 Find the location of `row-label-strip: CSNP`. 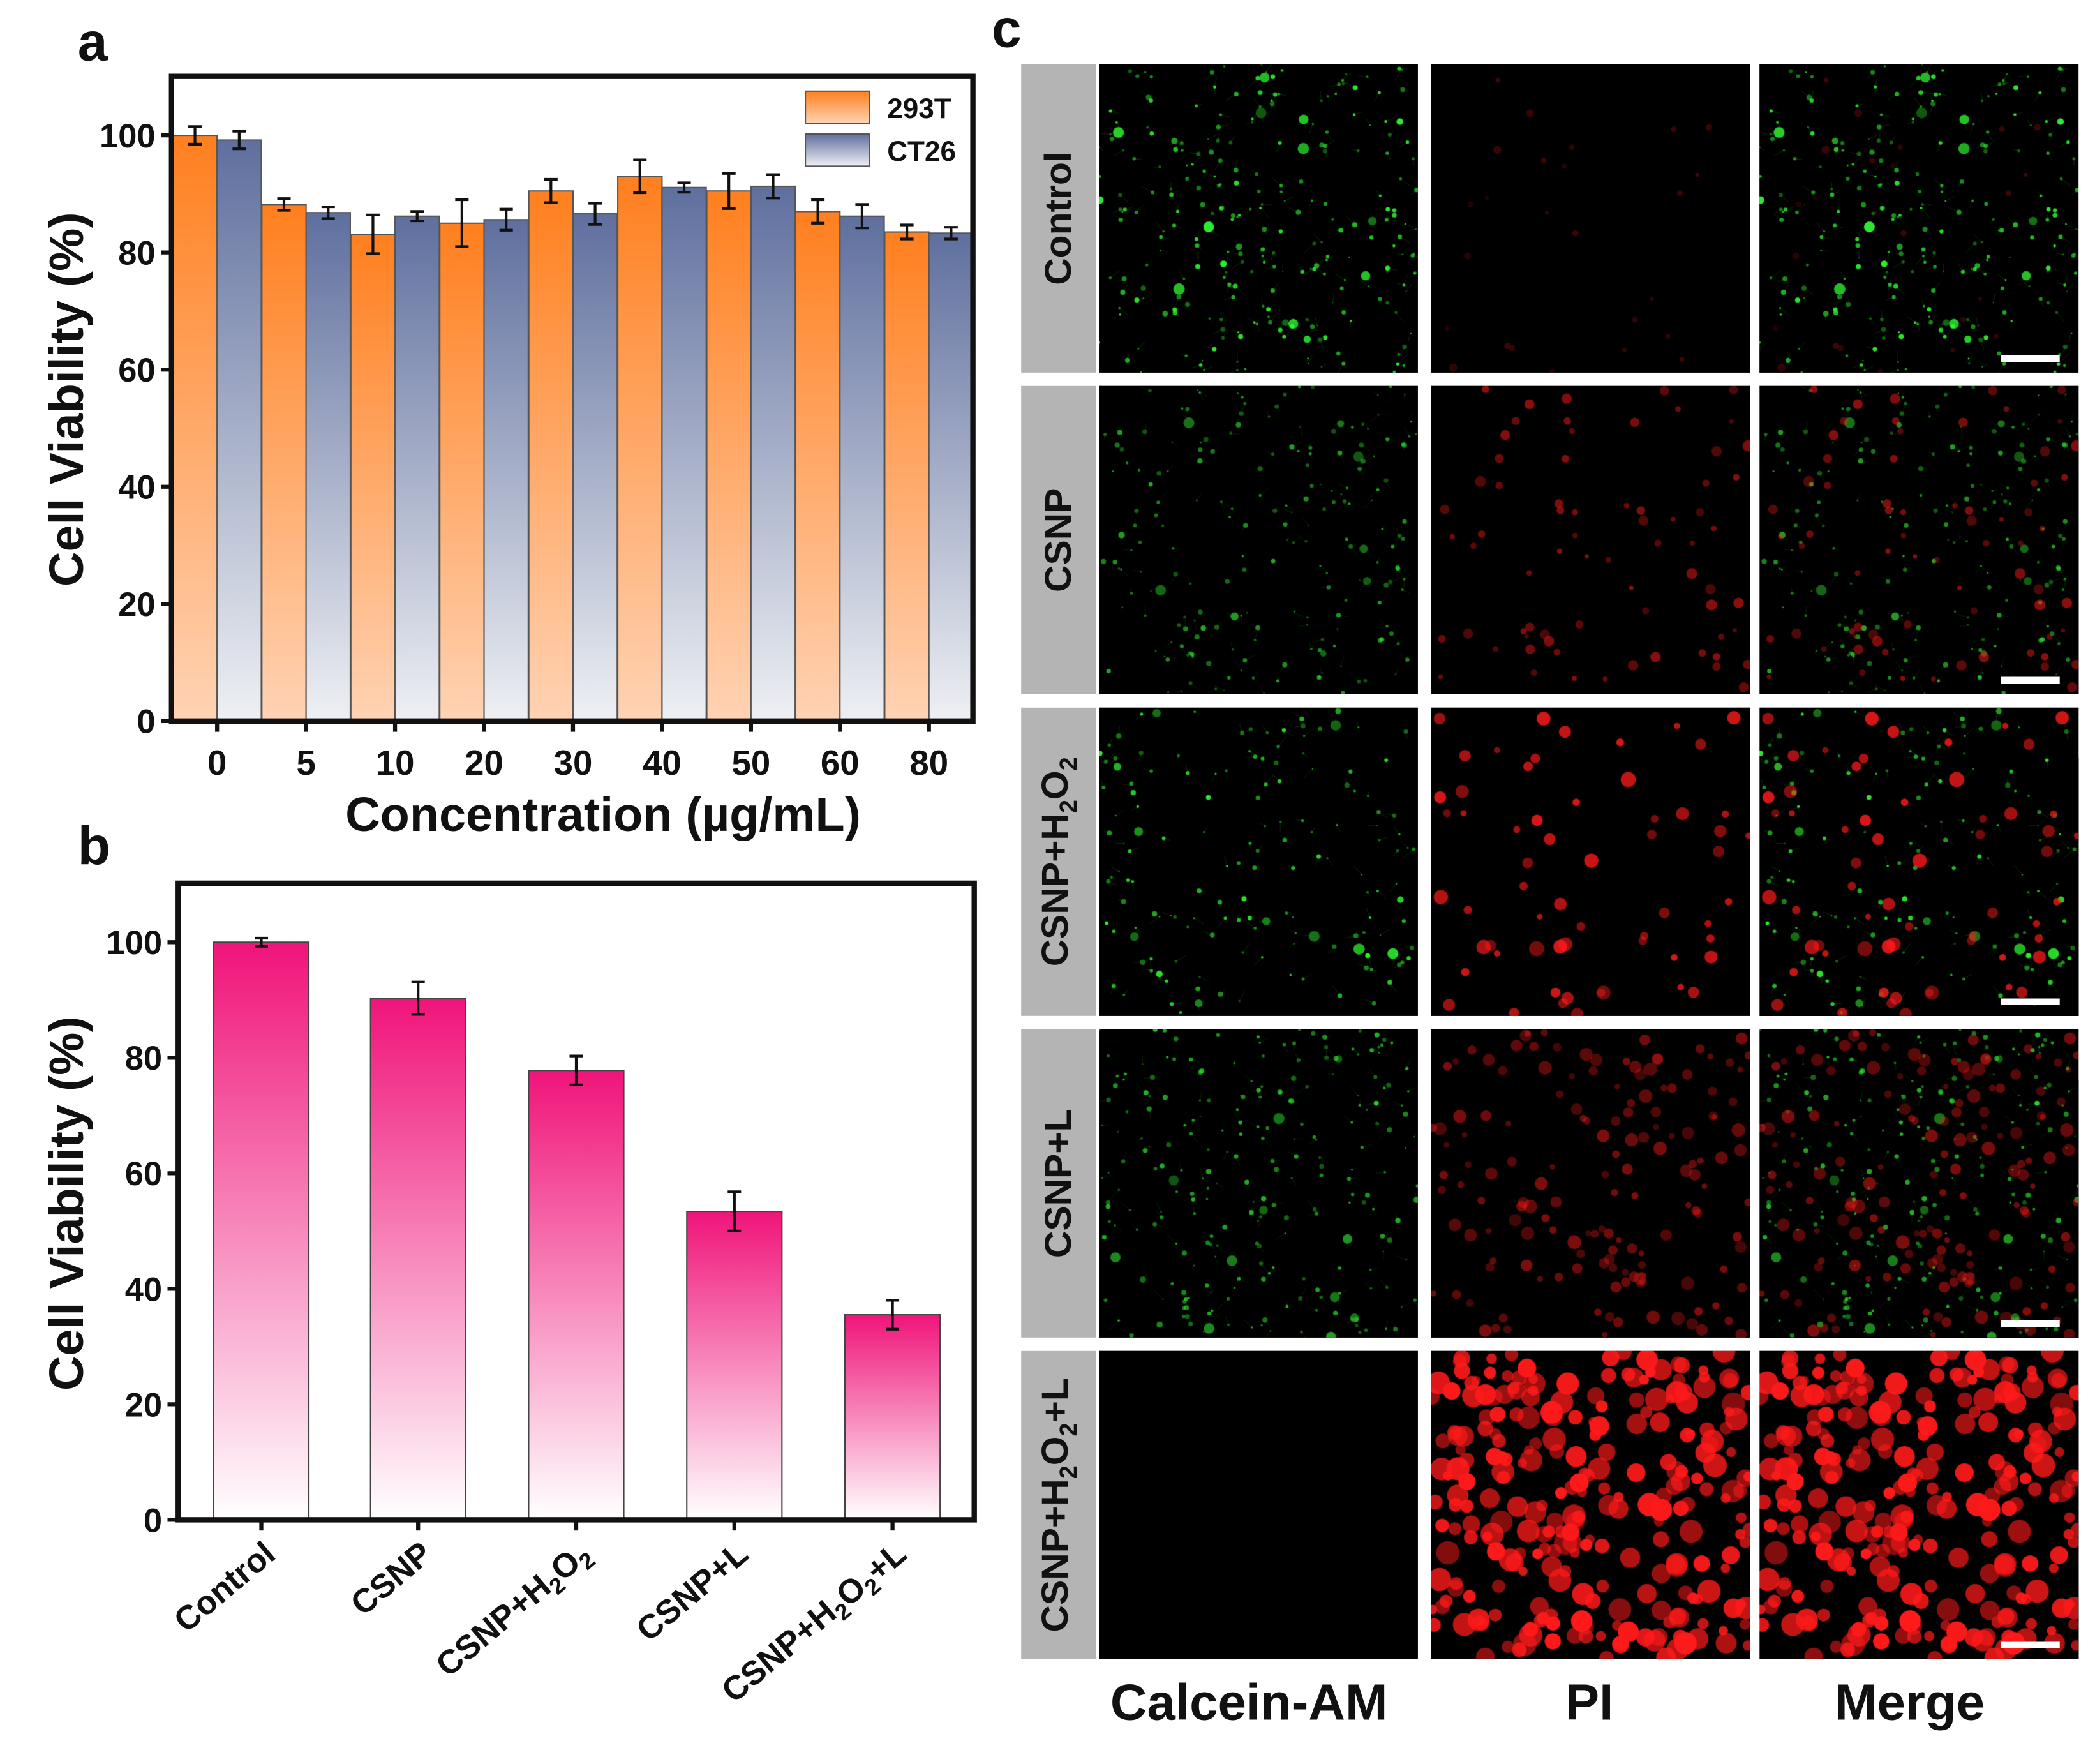

row-label-strip: CSNP is located at coordinates (1058, 539).